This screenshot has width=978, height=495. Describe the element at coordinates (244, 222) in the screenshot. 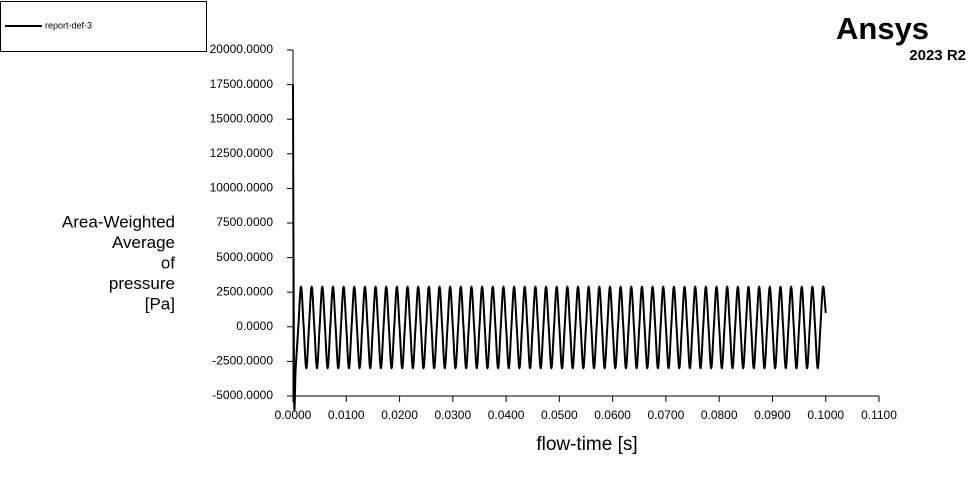

I see `y-tick-label: 7500.0000` at that location.